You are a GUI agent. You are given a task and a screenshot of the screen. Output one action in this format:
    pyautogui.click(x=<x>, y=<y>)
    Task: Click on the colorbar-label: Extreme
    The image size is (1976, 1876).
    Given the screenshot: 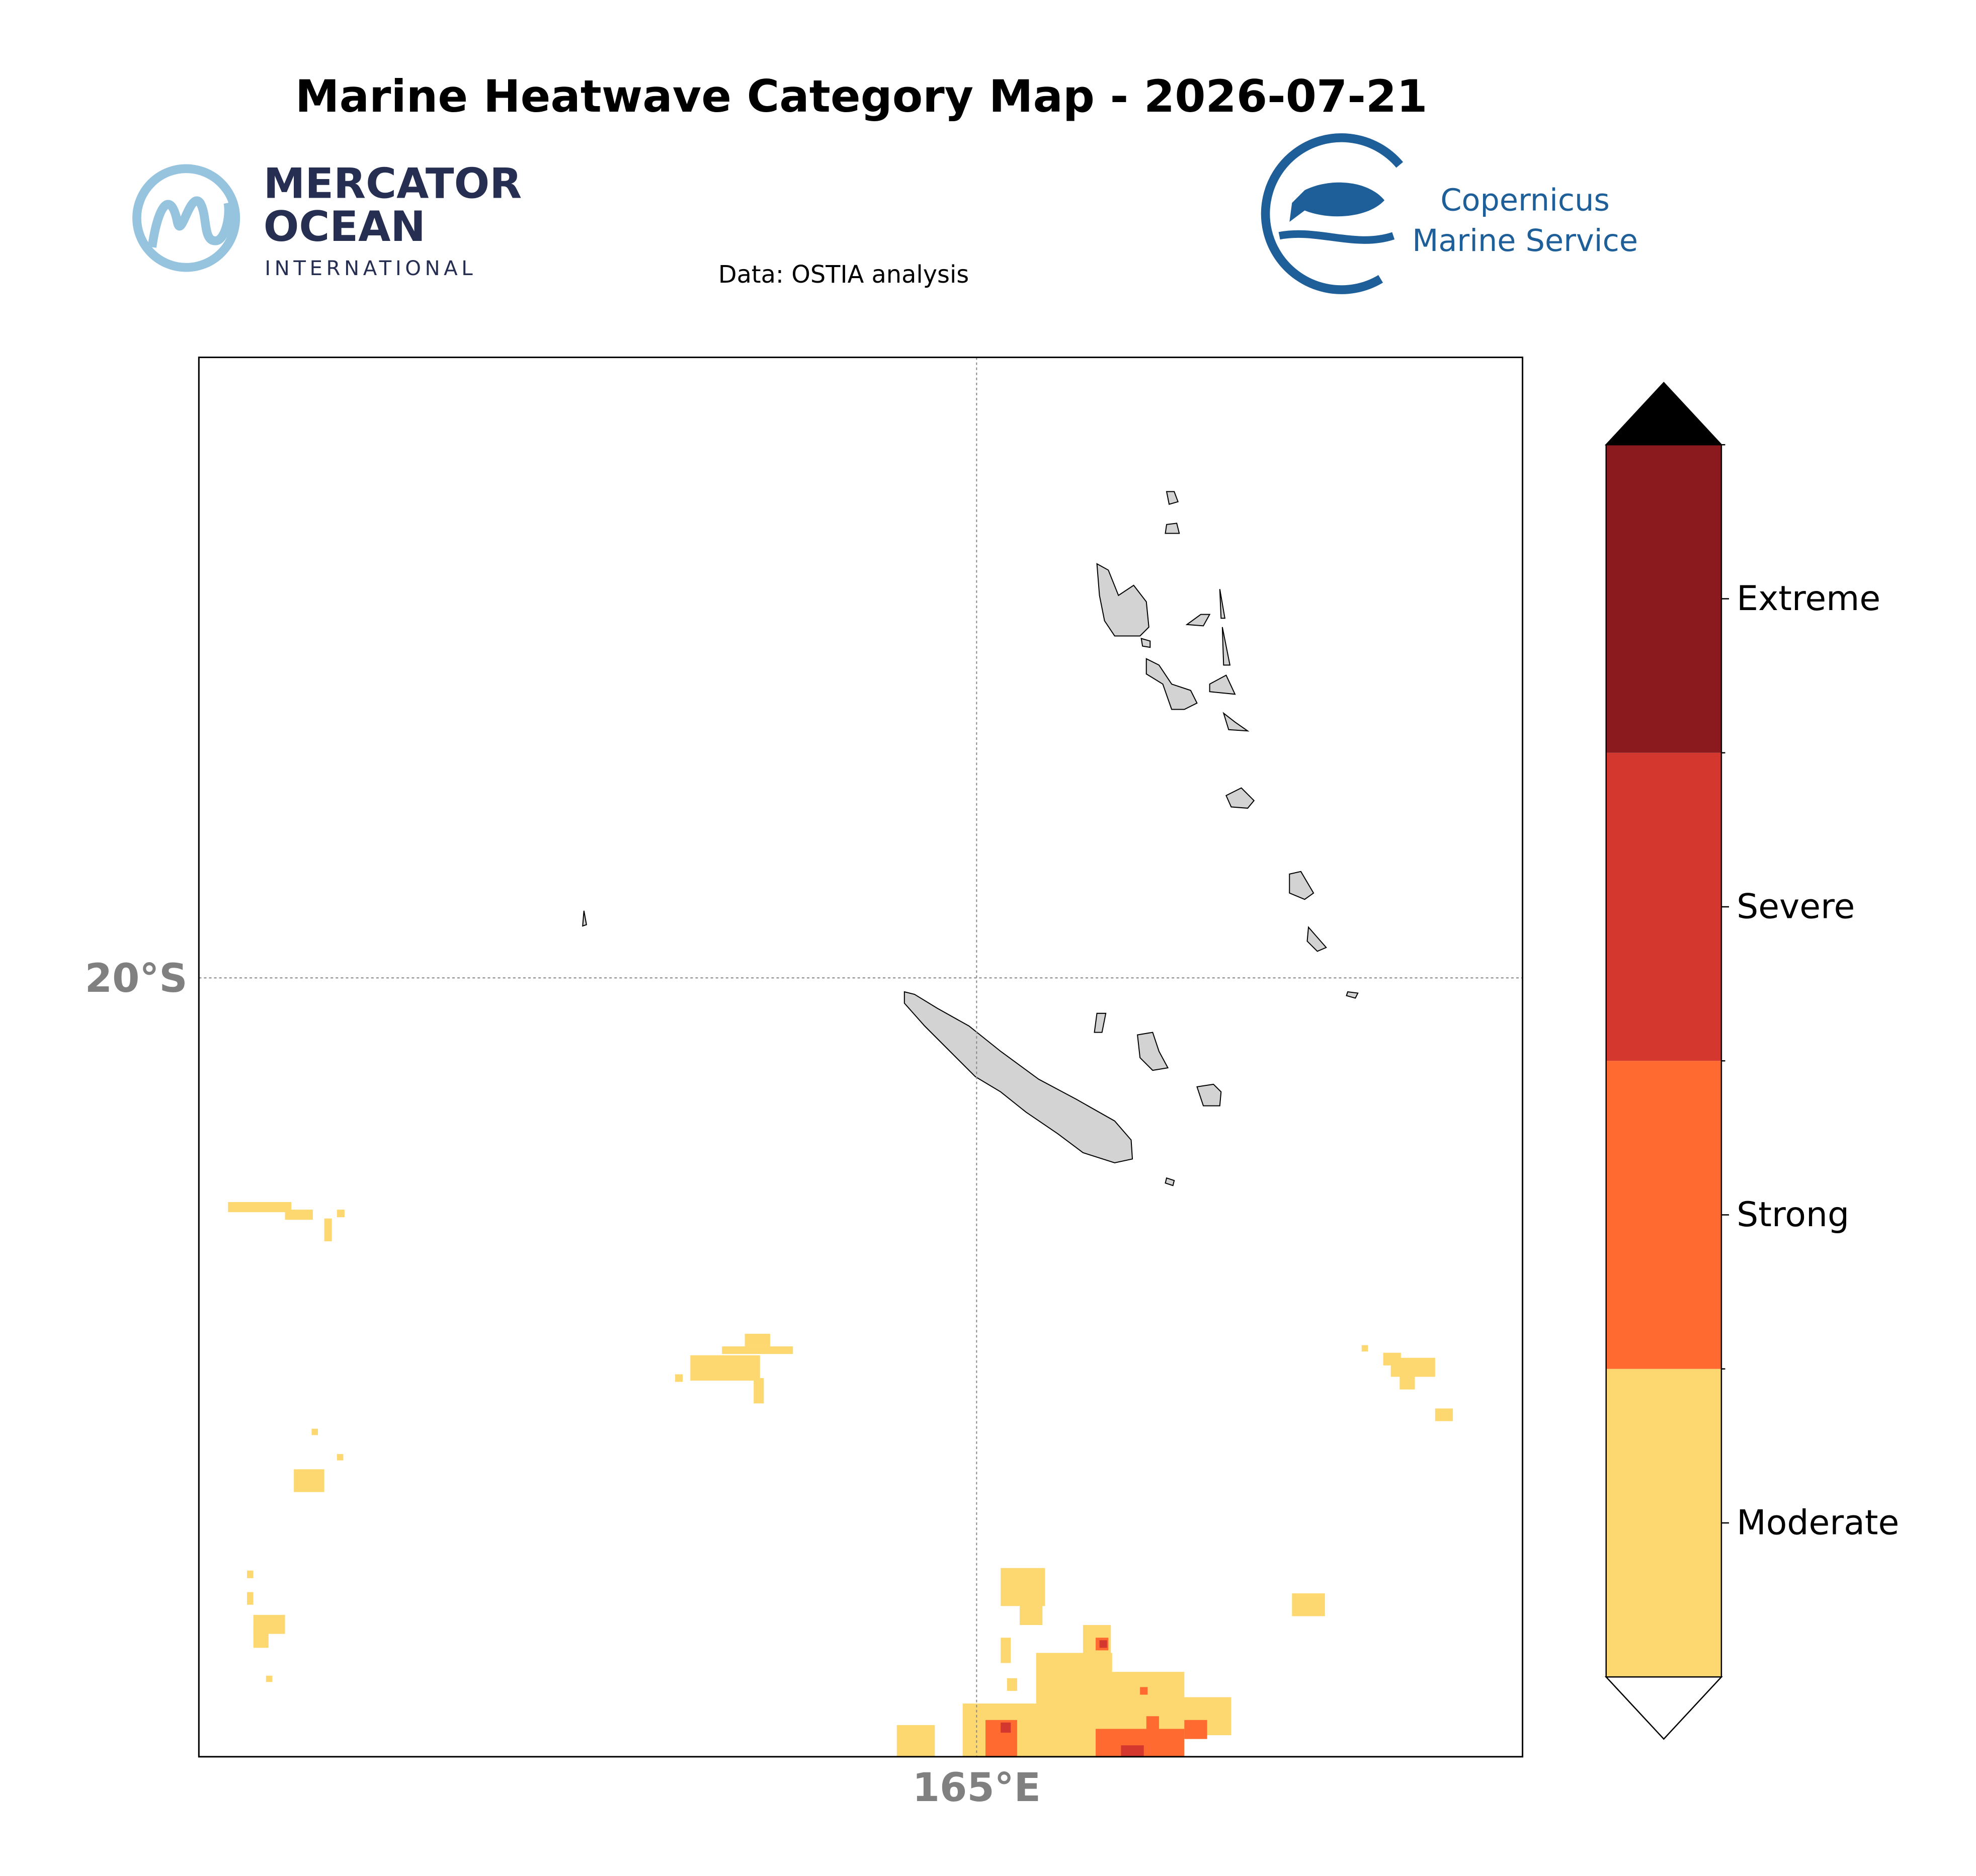 What is the action you would take?
    pyautogui.click(x=1808, y=599)
    